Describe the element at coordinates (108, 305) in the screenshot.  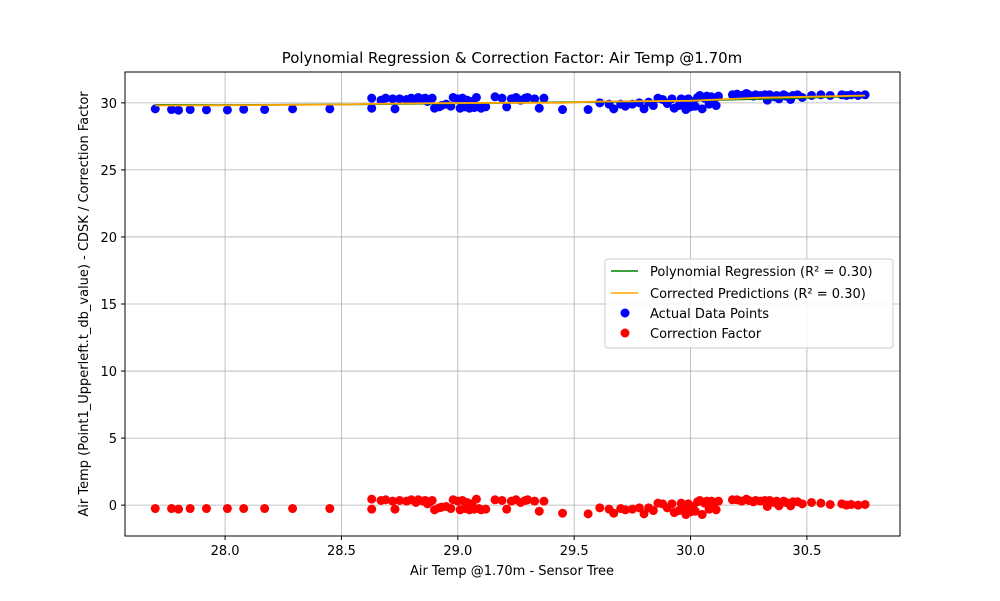
I see `y-tick-label: 15` at that location.